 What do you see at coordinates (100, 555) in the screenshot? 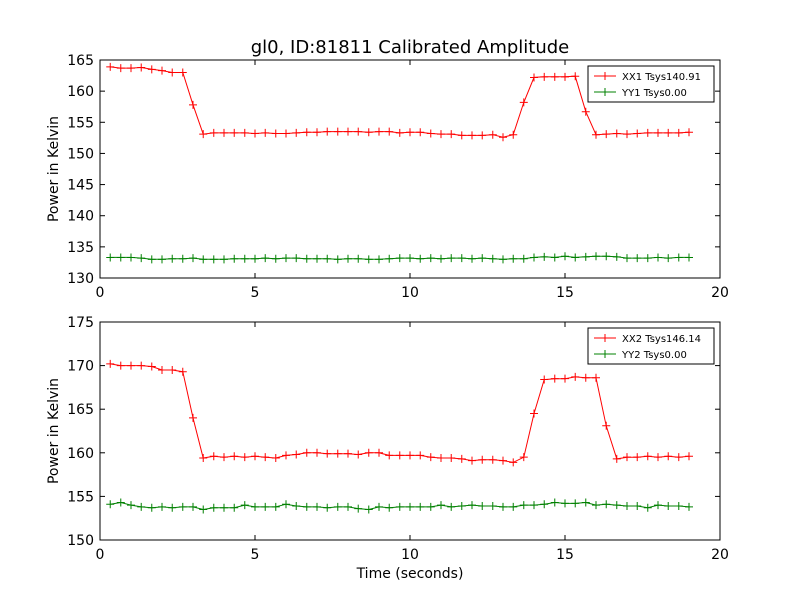
I see `x-tick-label: 0` at bounding box center [100, 555].